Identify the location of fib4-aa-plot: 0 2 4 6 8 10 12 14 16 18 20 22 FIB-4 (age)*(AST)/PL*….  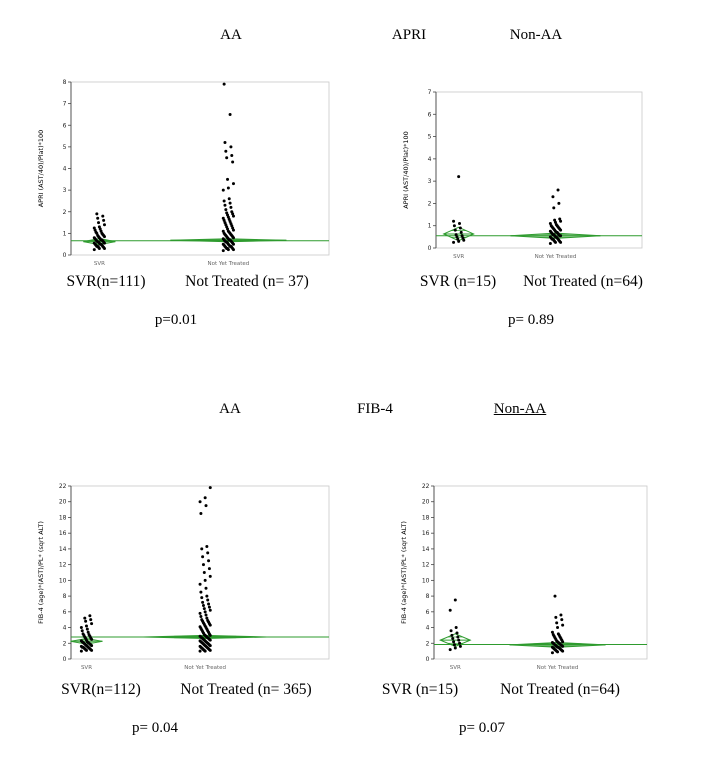
(183, 577).